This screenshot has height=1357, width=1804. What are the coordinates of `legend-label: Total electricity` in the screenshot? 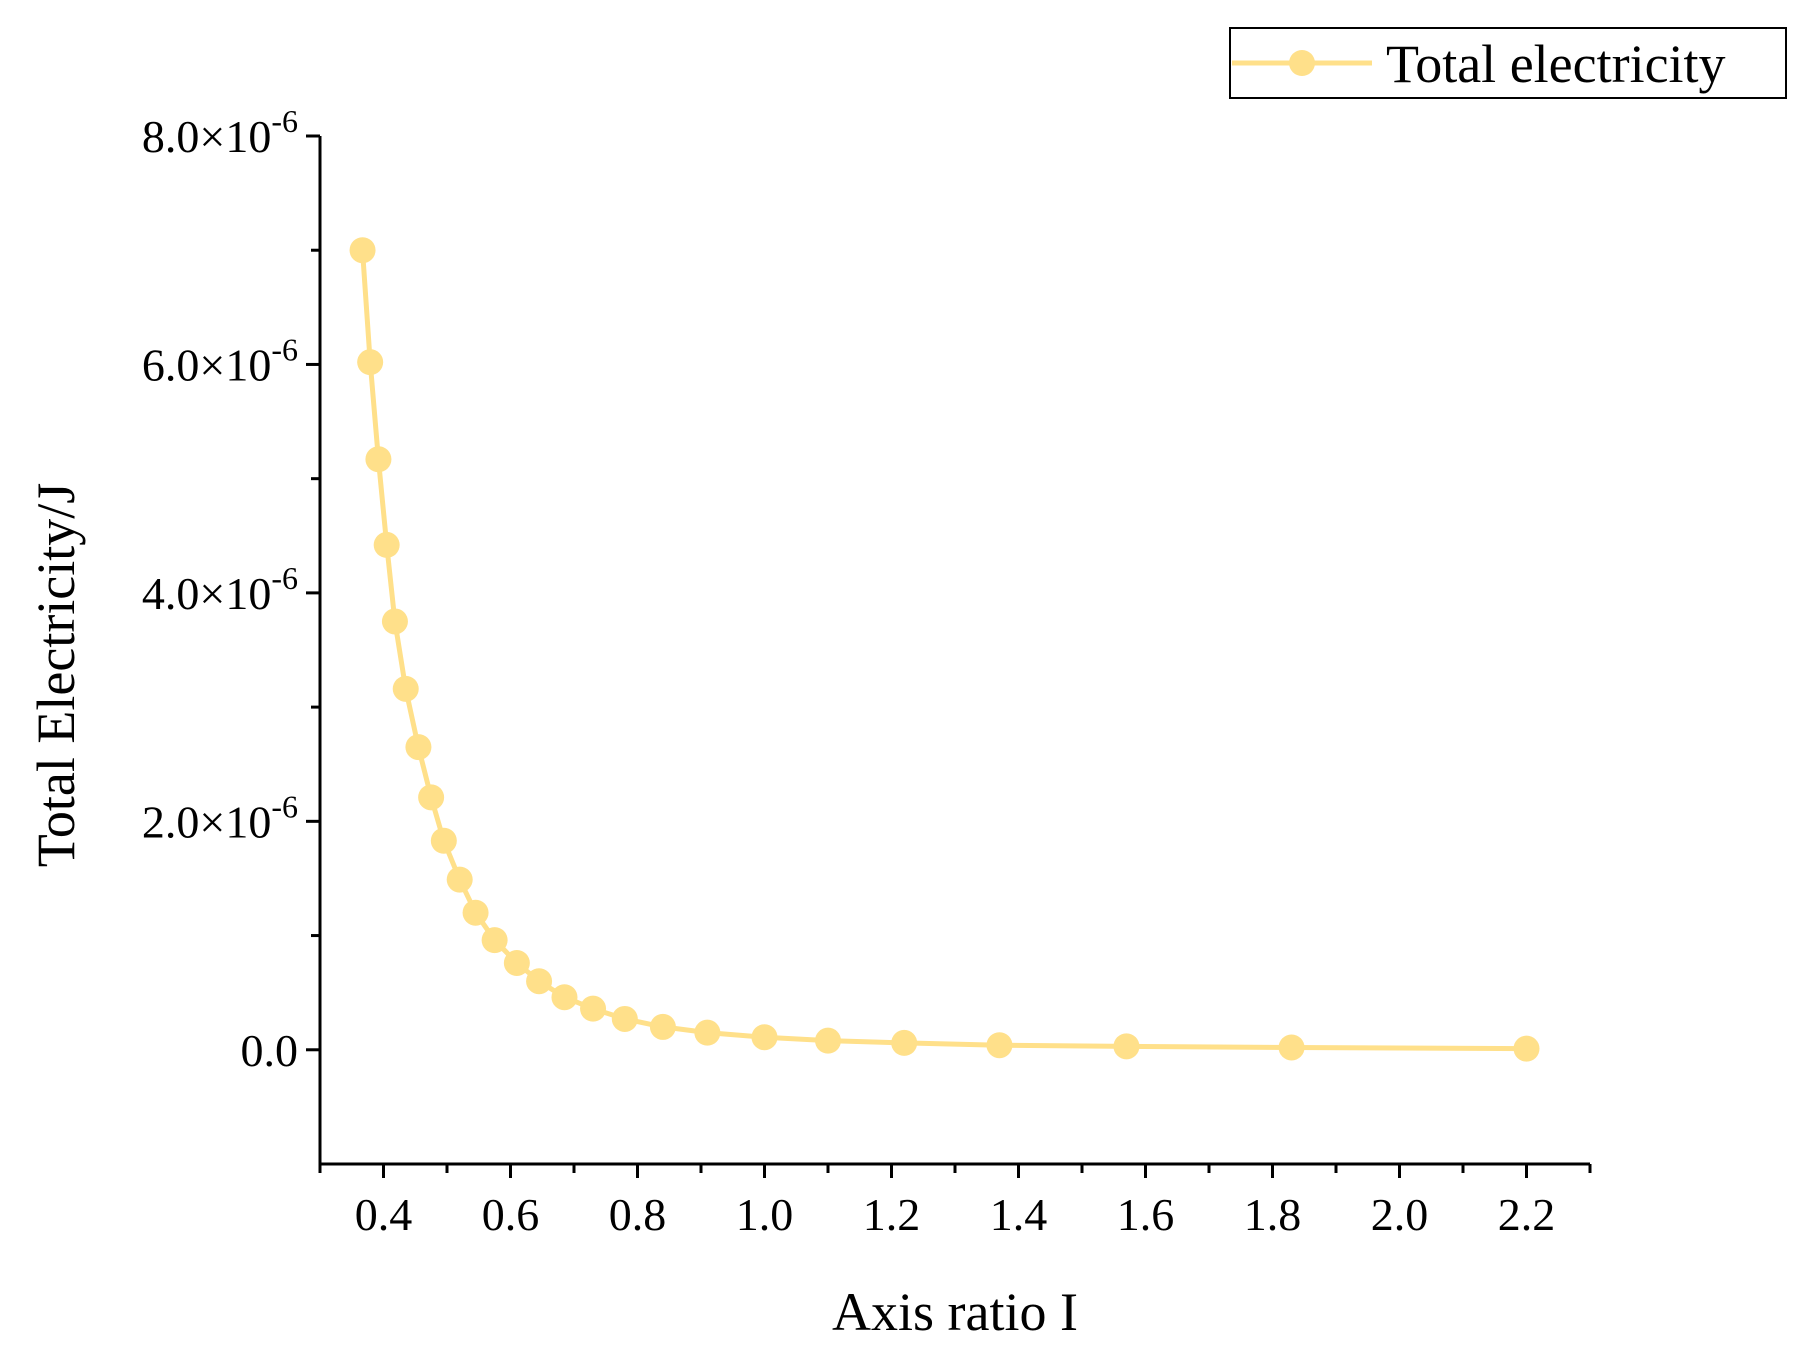 It's located at (1556, 64).